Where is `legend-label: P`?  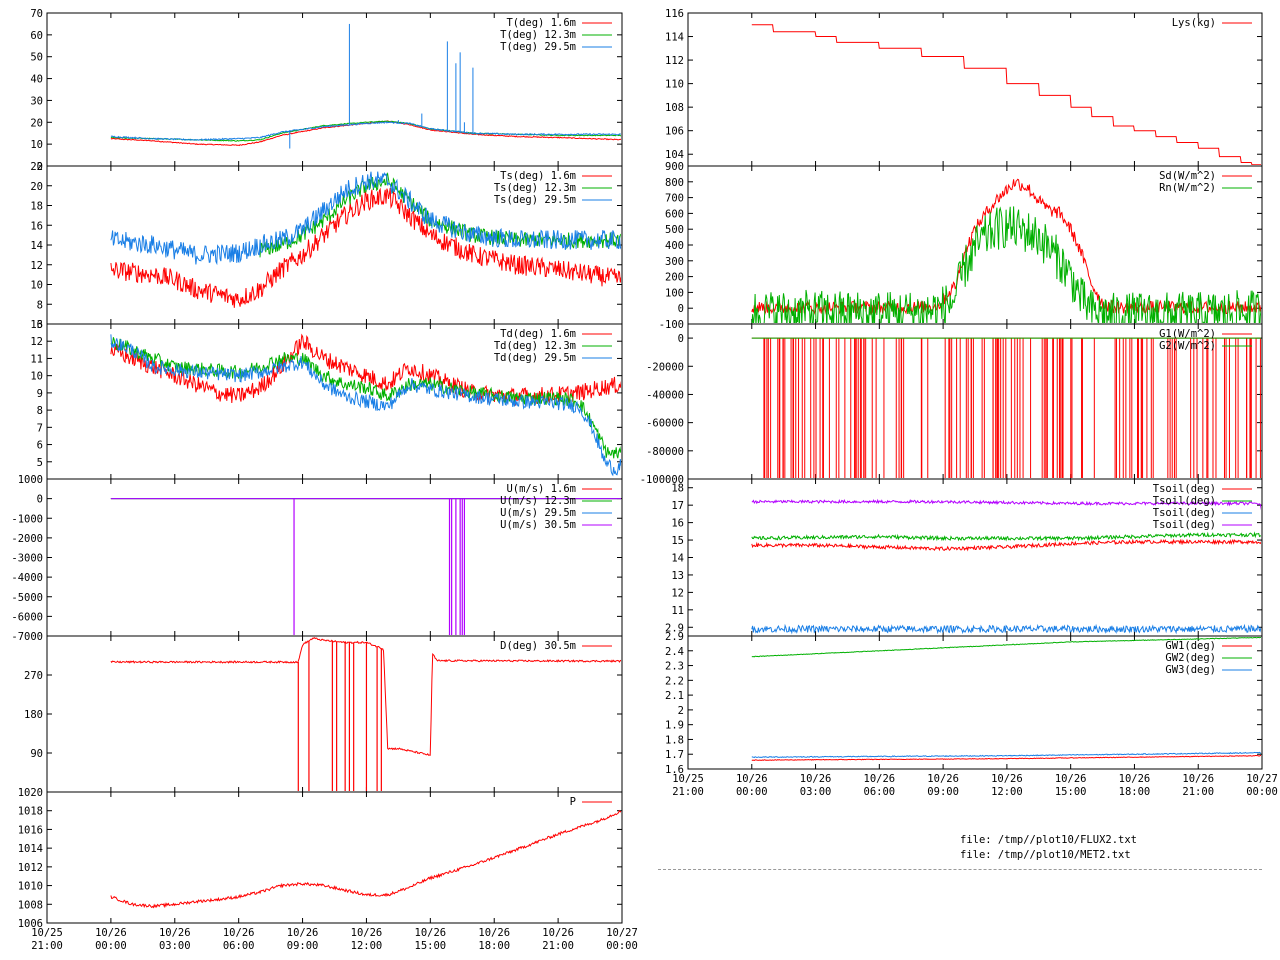
legend-label: P is located at coordinates (573, 802).